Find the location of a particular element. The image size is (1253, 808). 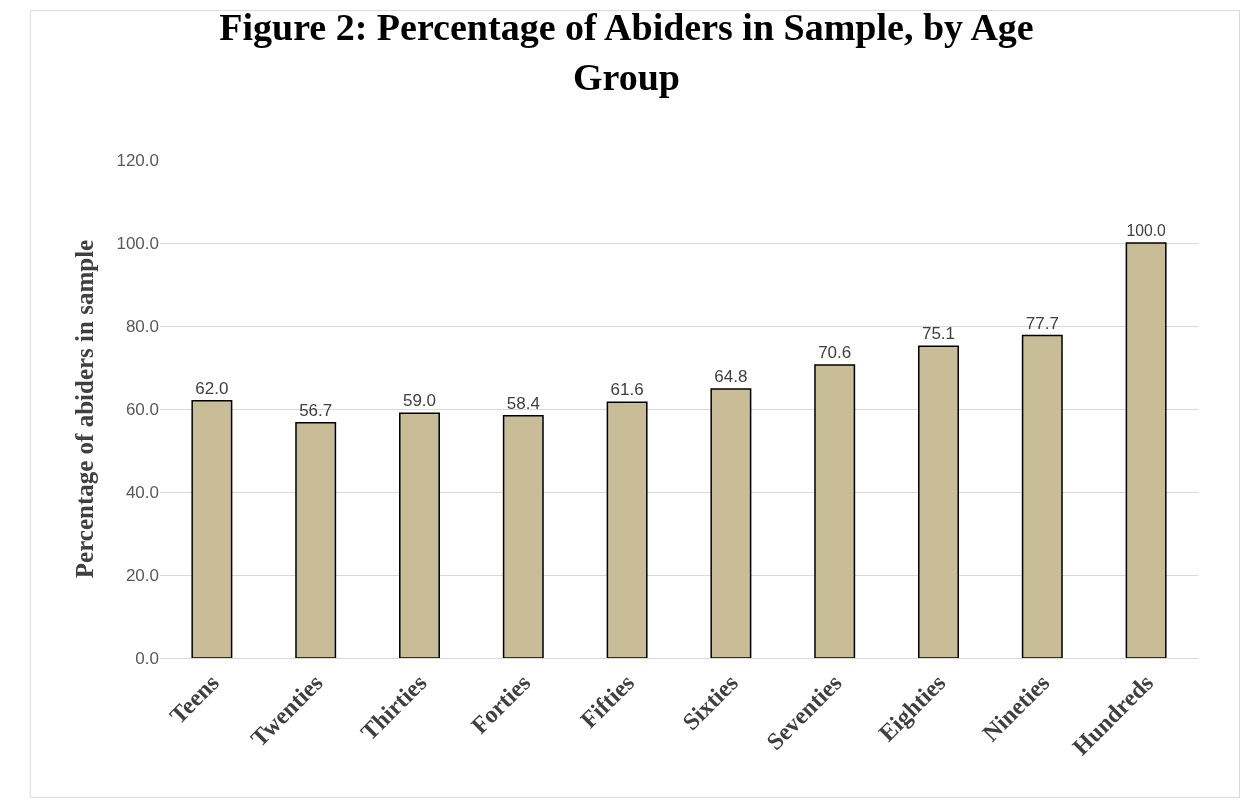

data-label: 61.6 is located at coordinates (627, 390).